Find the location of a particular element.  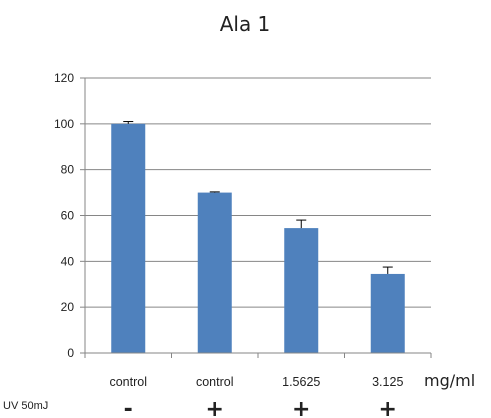

y-tick-label: 60 is located at coordinates (68, 216).